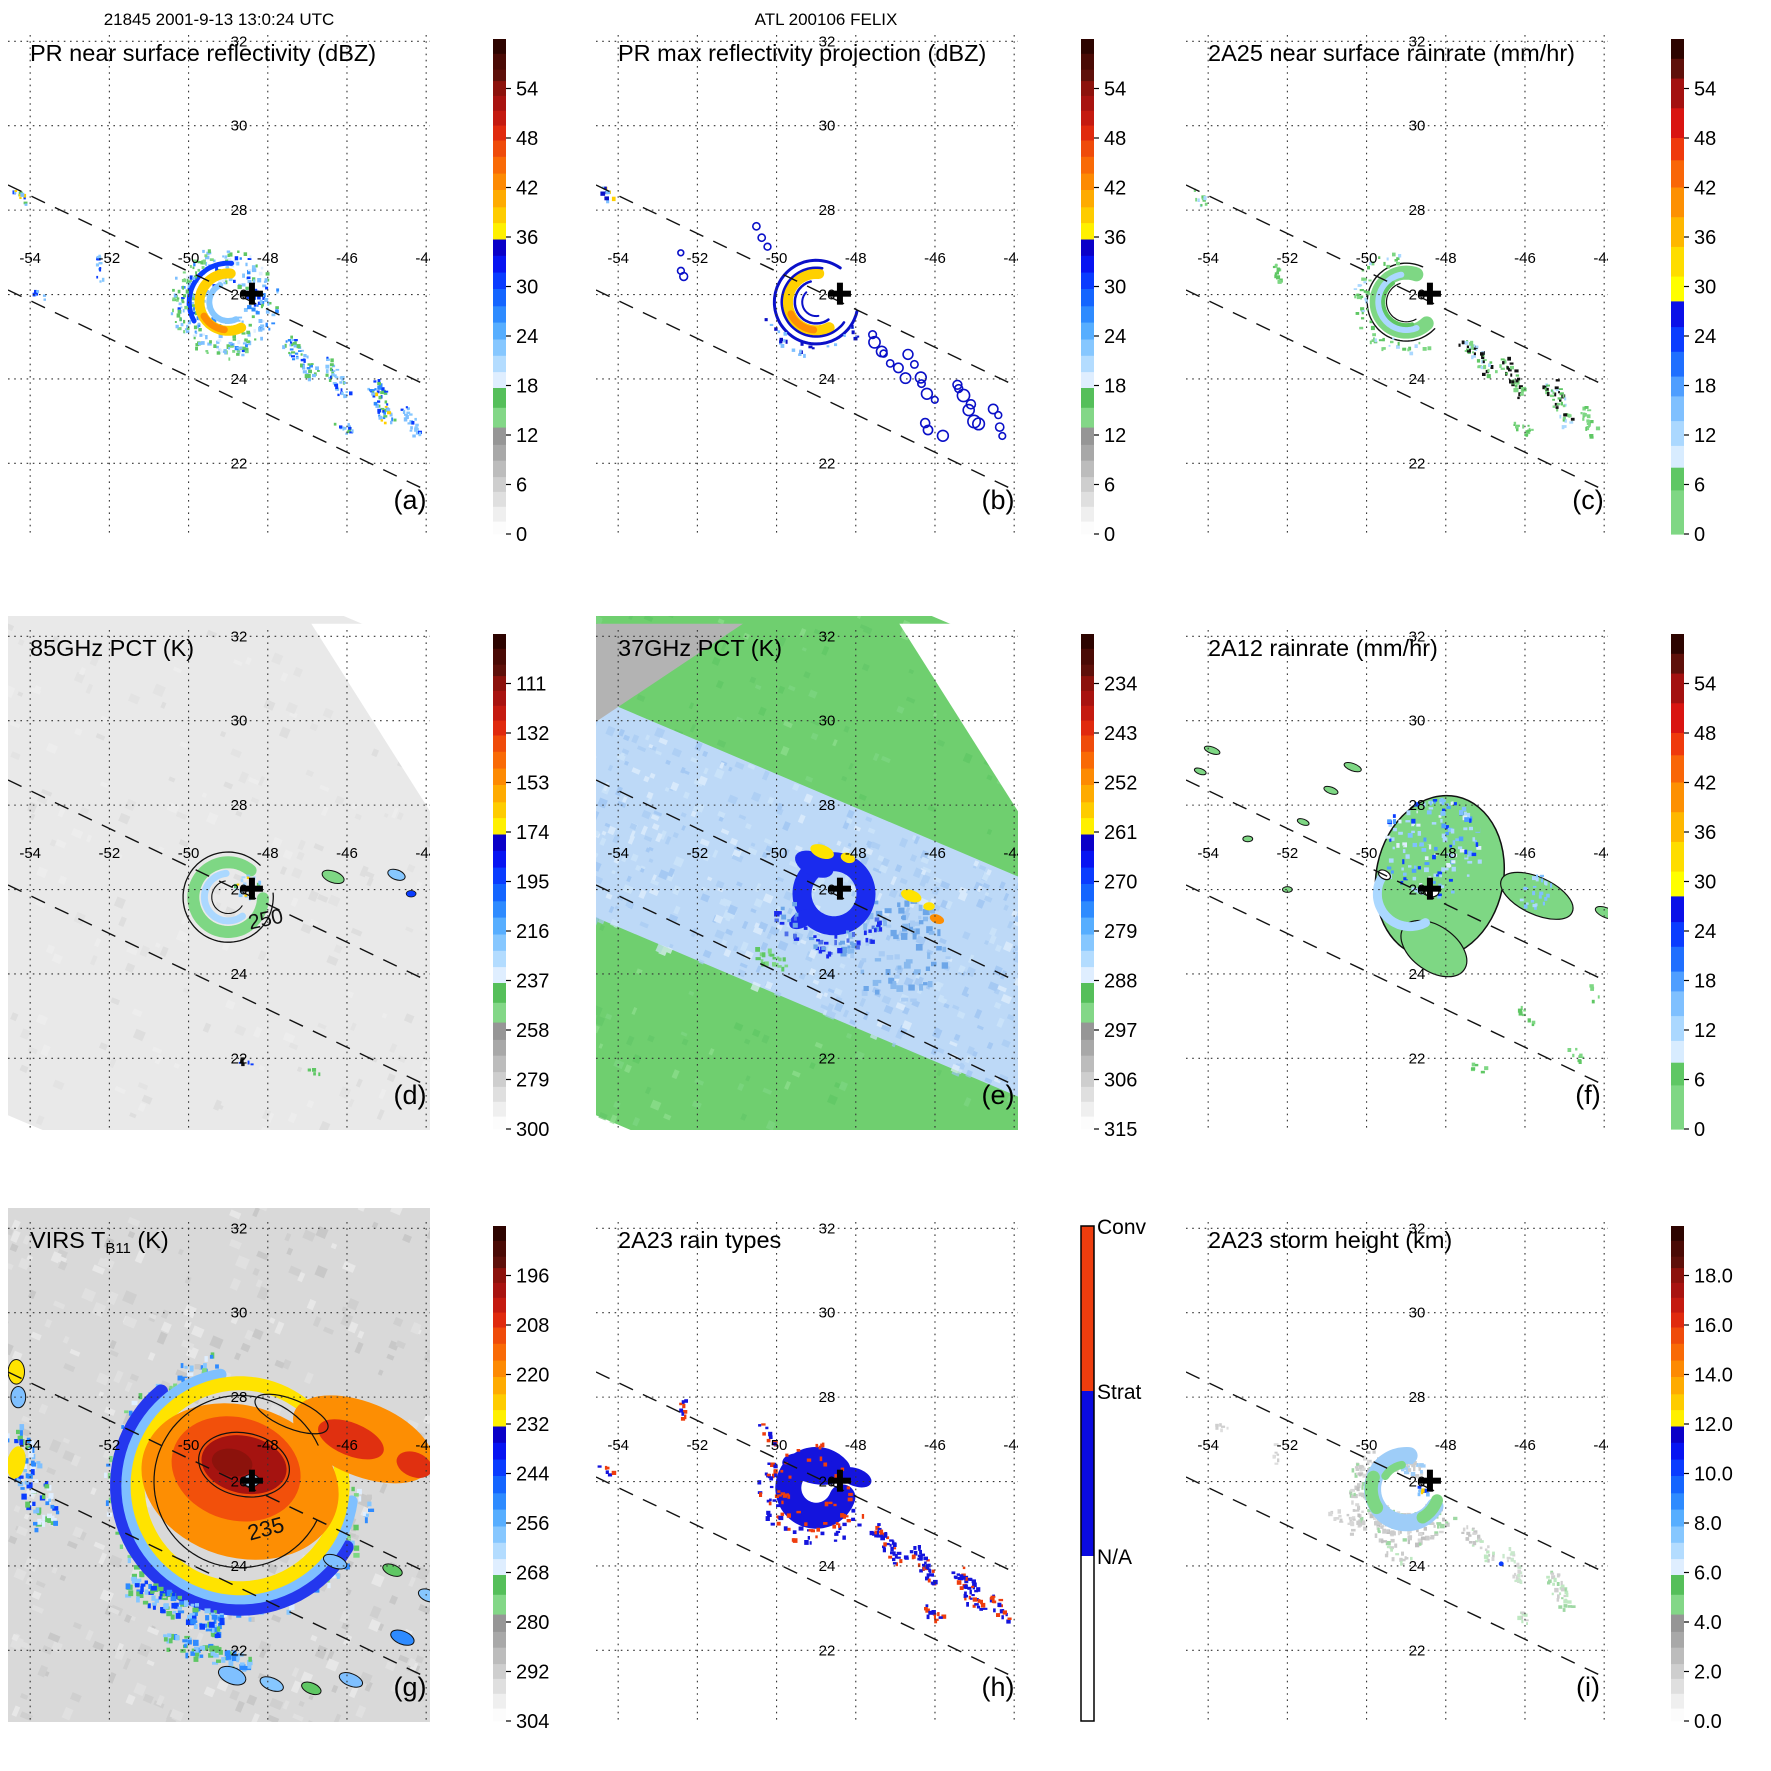 This screenshot has height=1771, width=1771. Describe the element at coordinates (1693, 292) in the screenshot. I see `panel-c-colorbar: 54 48 42 36 30 24 18 12 6 0` at that location.